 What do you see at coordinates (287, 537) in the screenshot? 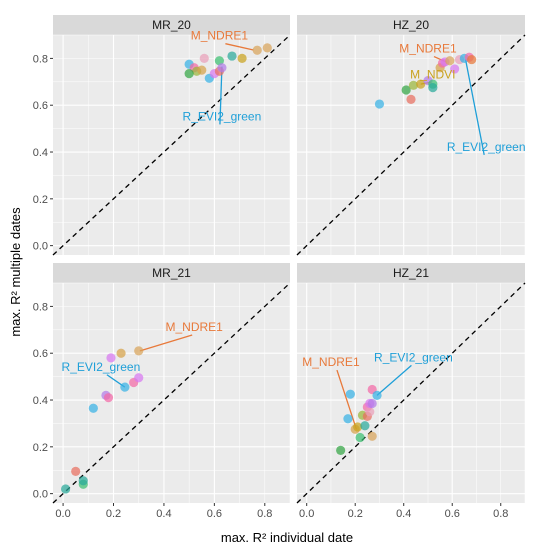
I see `x-axis-title: max. R² individual date` at bounding box center [287, 537].